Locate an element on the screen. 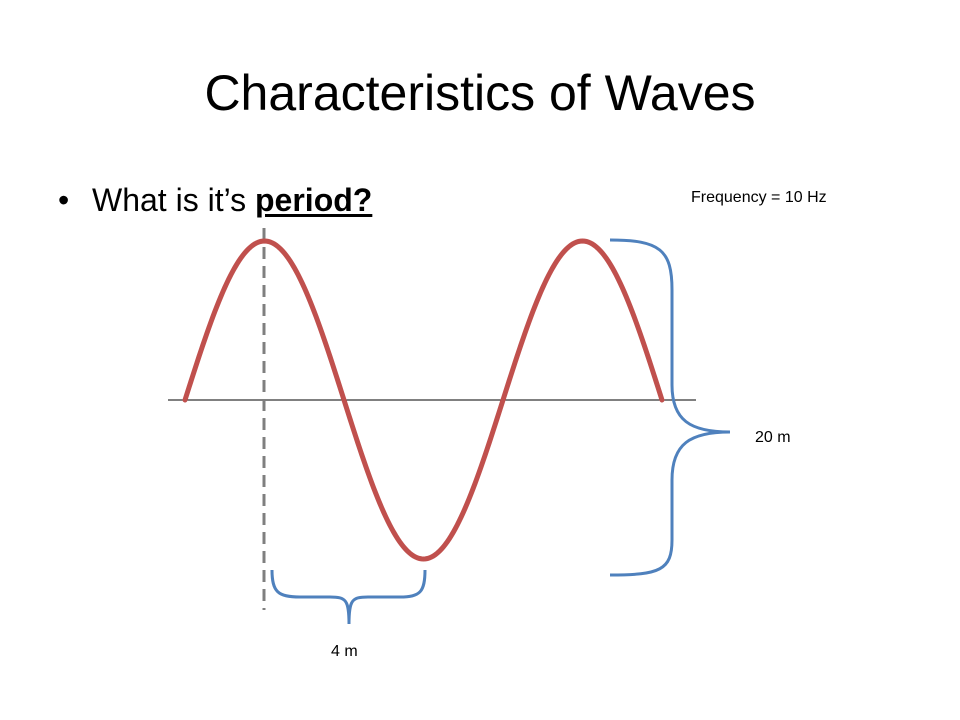 This screenshot has height=720, width=960. bullet-item: • What is it’s period? is located at coordinates (215, 200).